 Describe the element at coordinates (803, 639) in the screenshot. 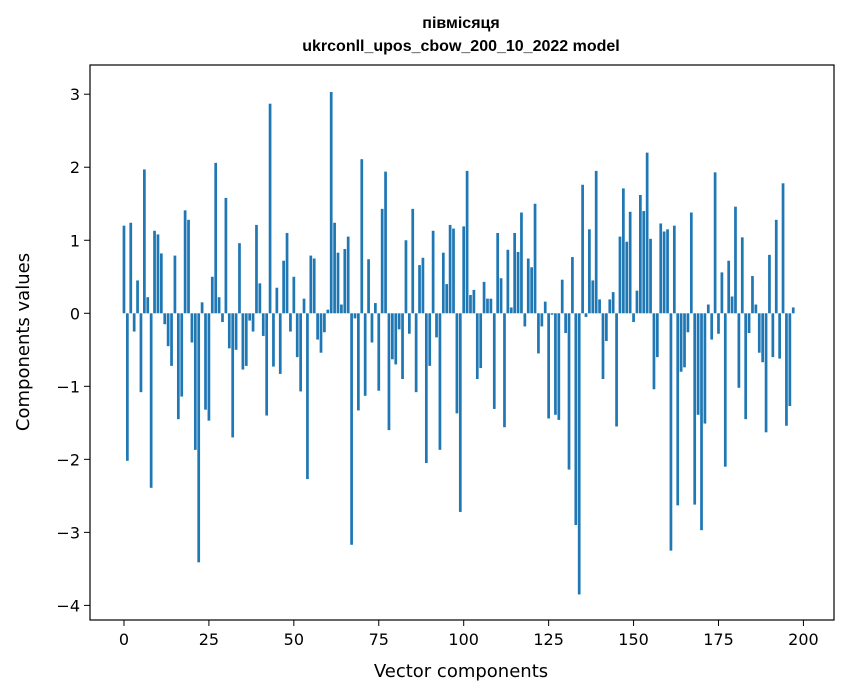

I see `x-tick-label-200: 200` at that location.